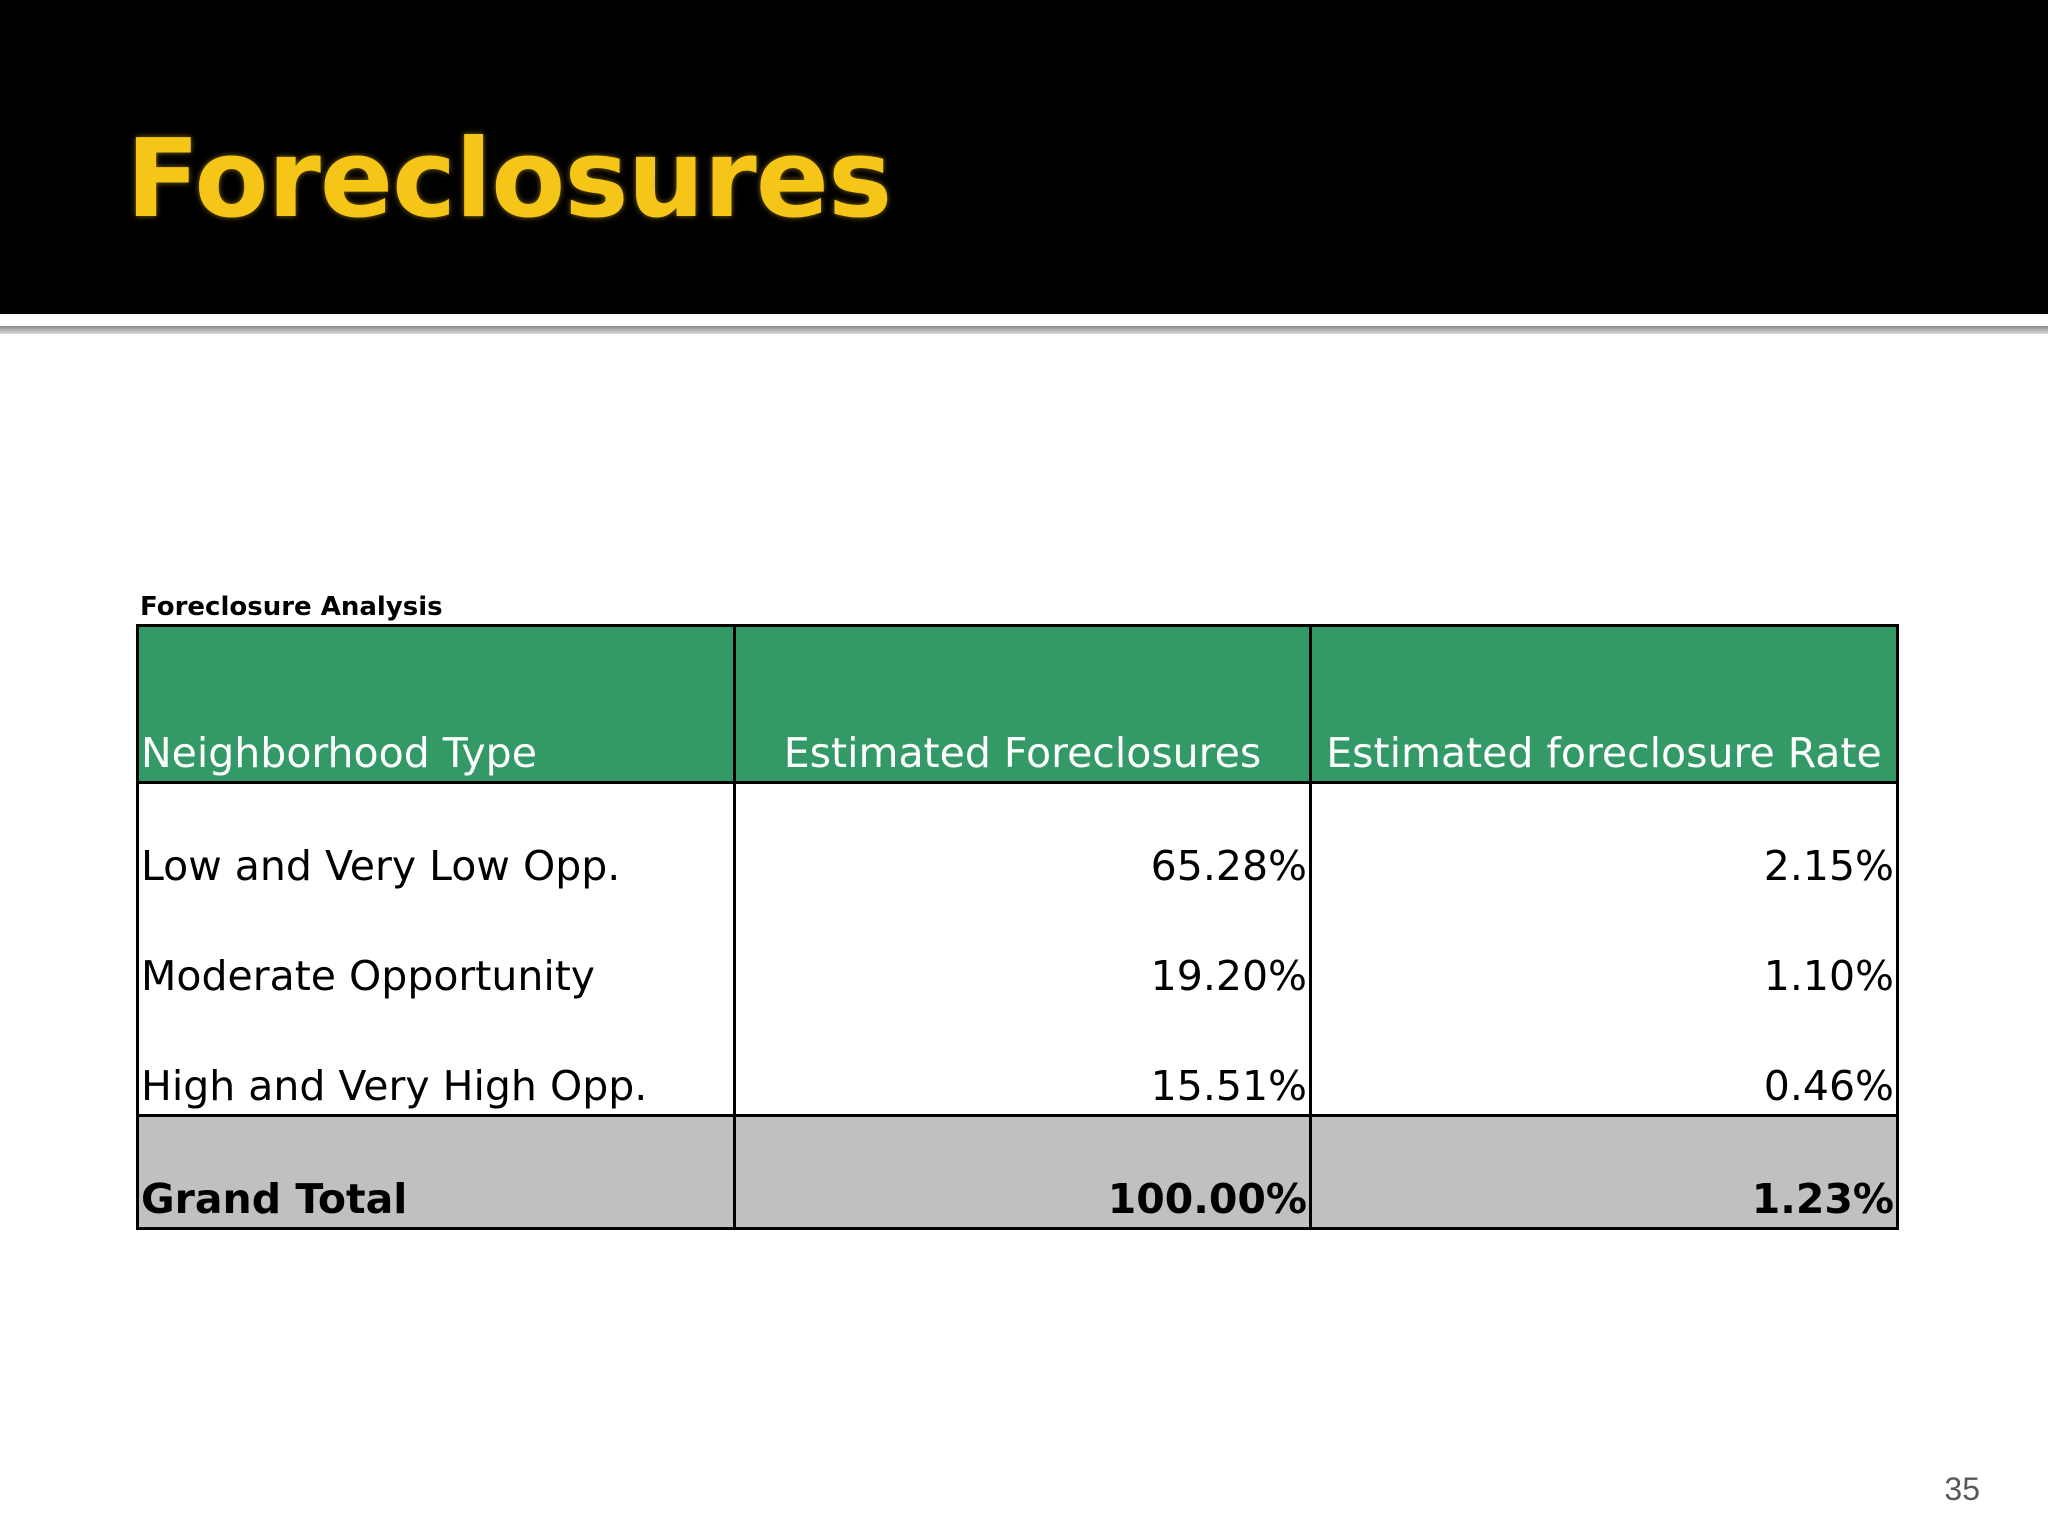 The width and height of the screenshot is (2048, 1536). What do you see at coordinates (1022, 949) in the screenshot?
I see `estimated-foreclosures-cell: 19.20%` at bounding box center [1022, 949].